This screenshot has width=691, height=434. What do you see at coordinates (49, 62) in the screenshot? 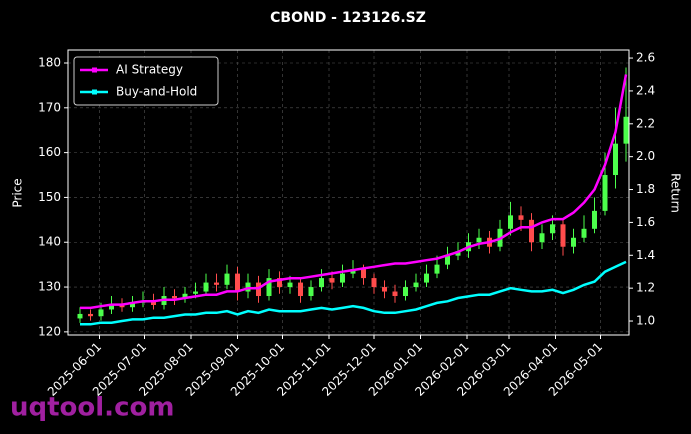
I see `y-tick-label: 180` at bounding box center [49, 62].